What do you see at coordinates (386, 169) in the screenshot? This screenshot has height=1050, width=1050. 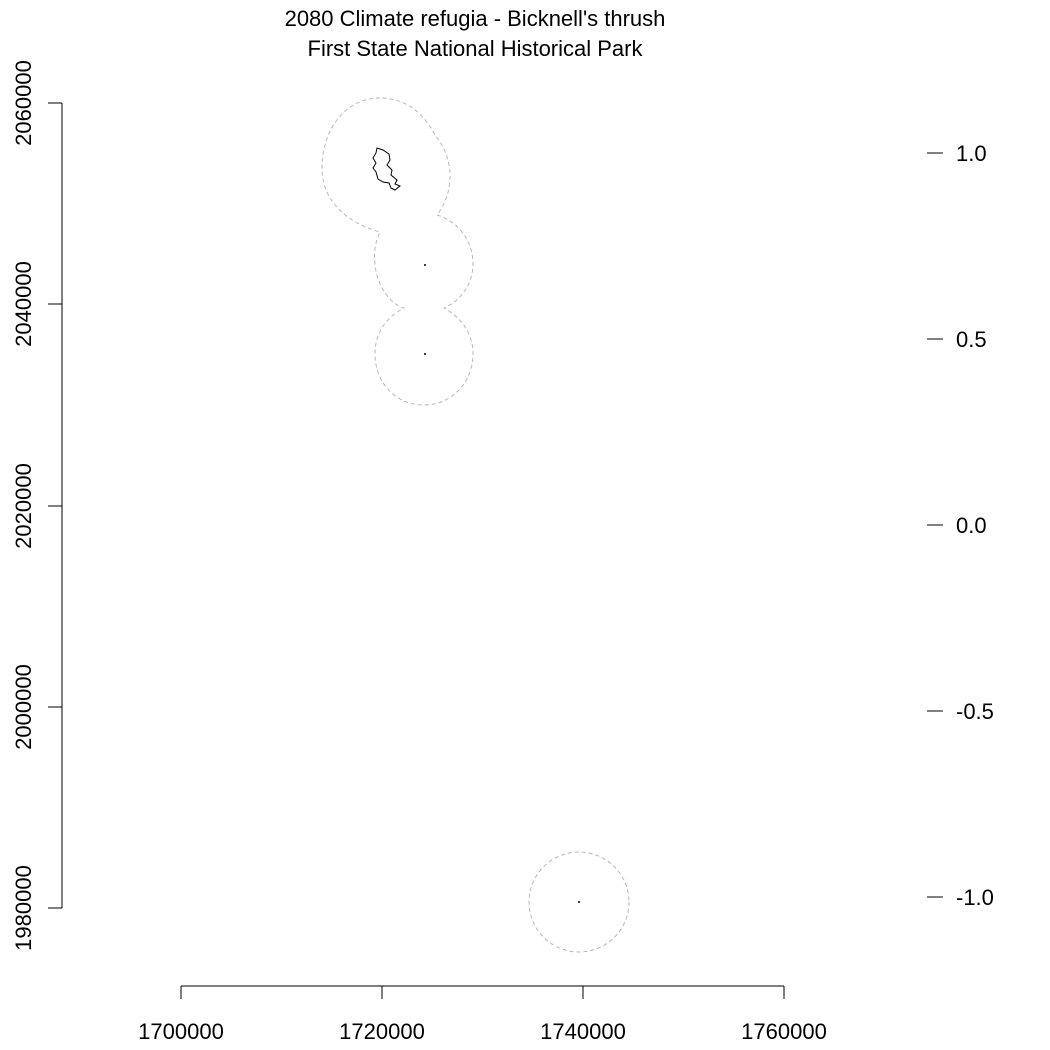 I see `refugia-polygon` at bounding box center [386, 169].